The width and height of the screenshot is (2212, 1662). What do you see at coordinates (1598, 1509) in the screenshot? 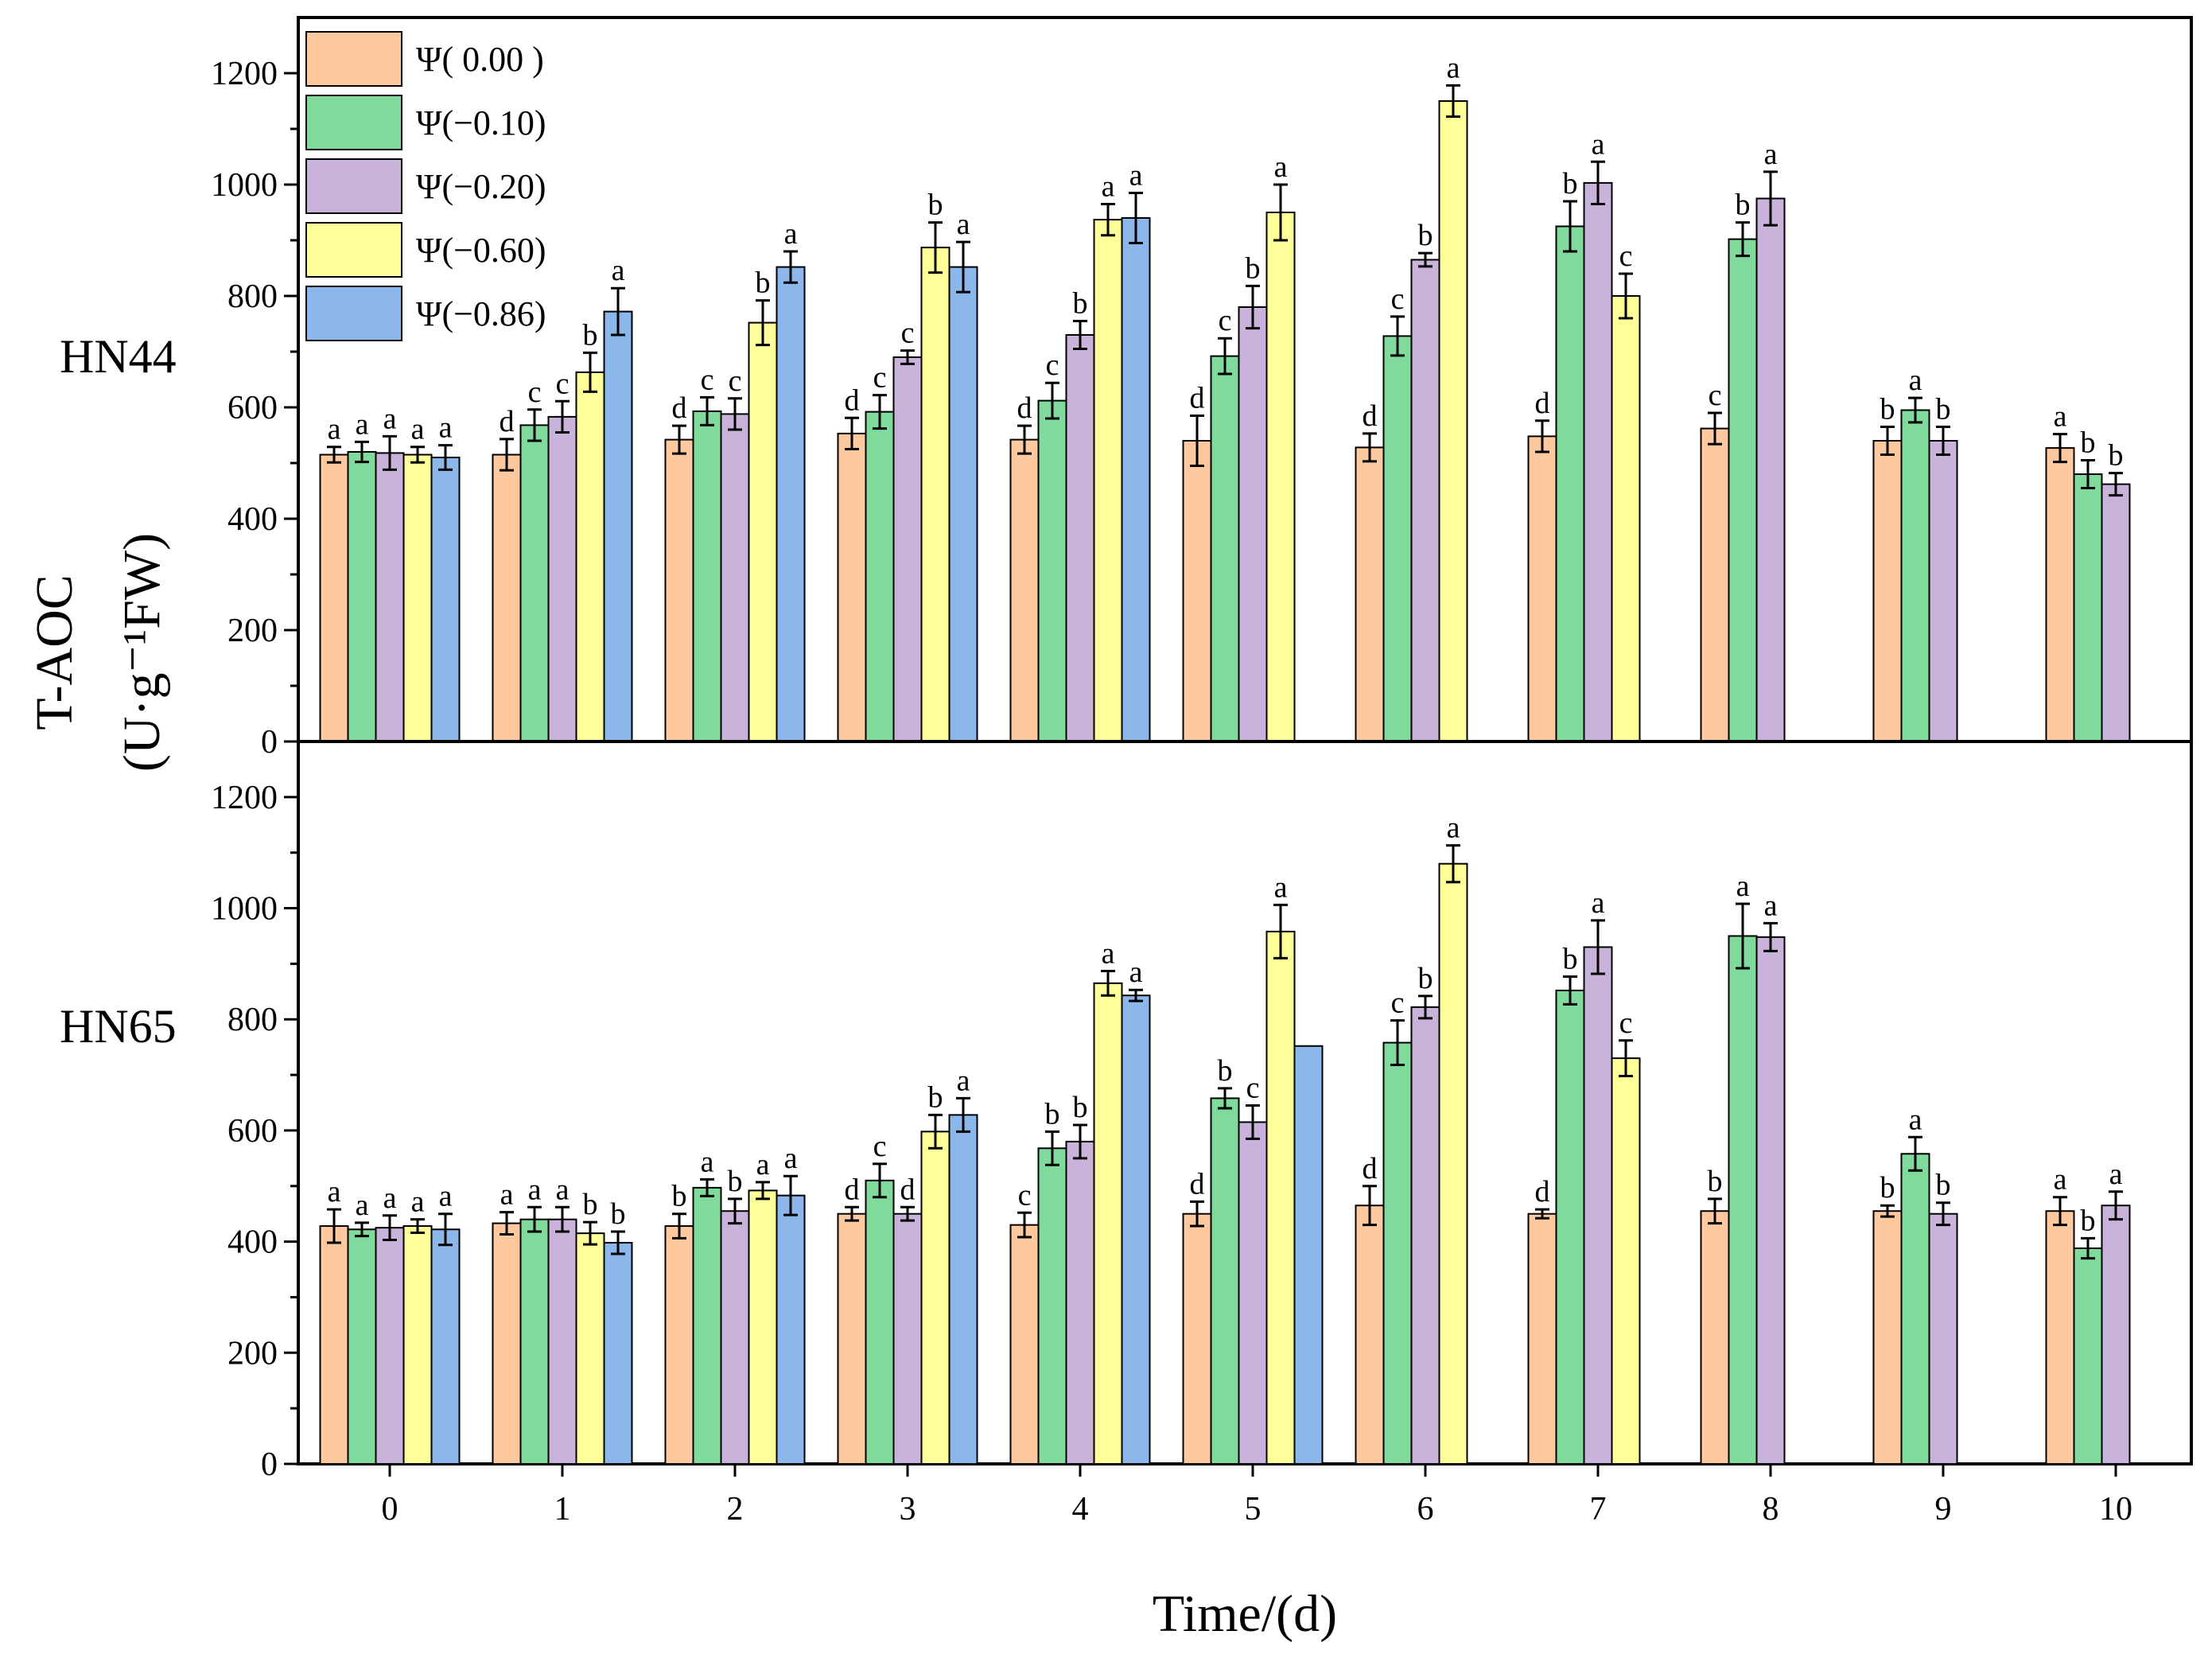
I see `x-tick-label: 7` at bounding box center [1598, 1509].